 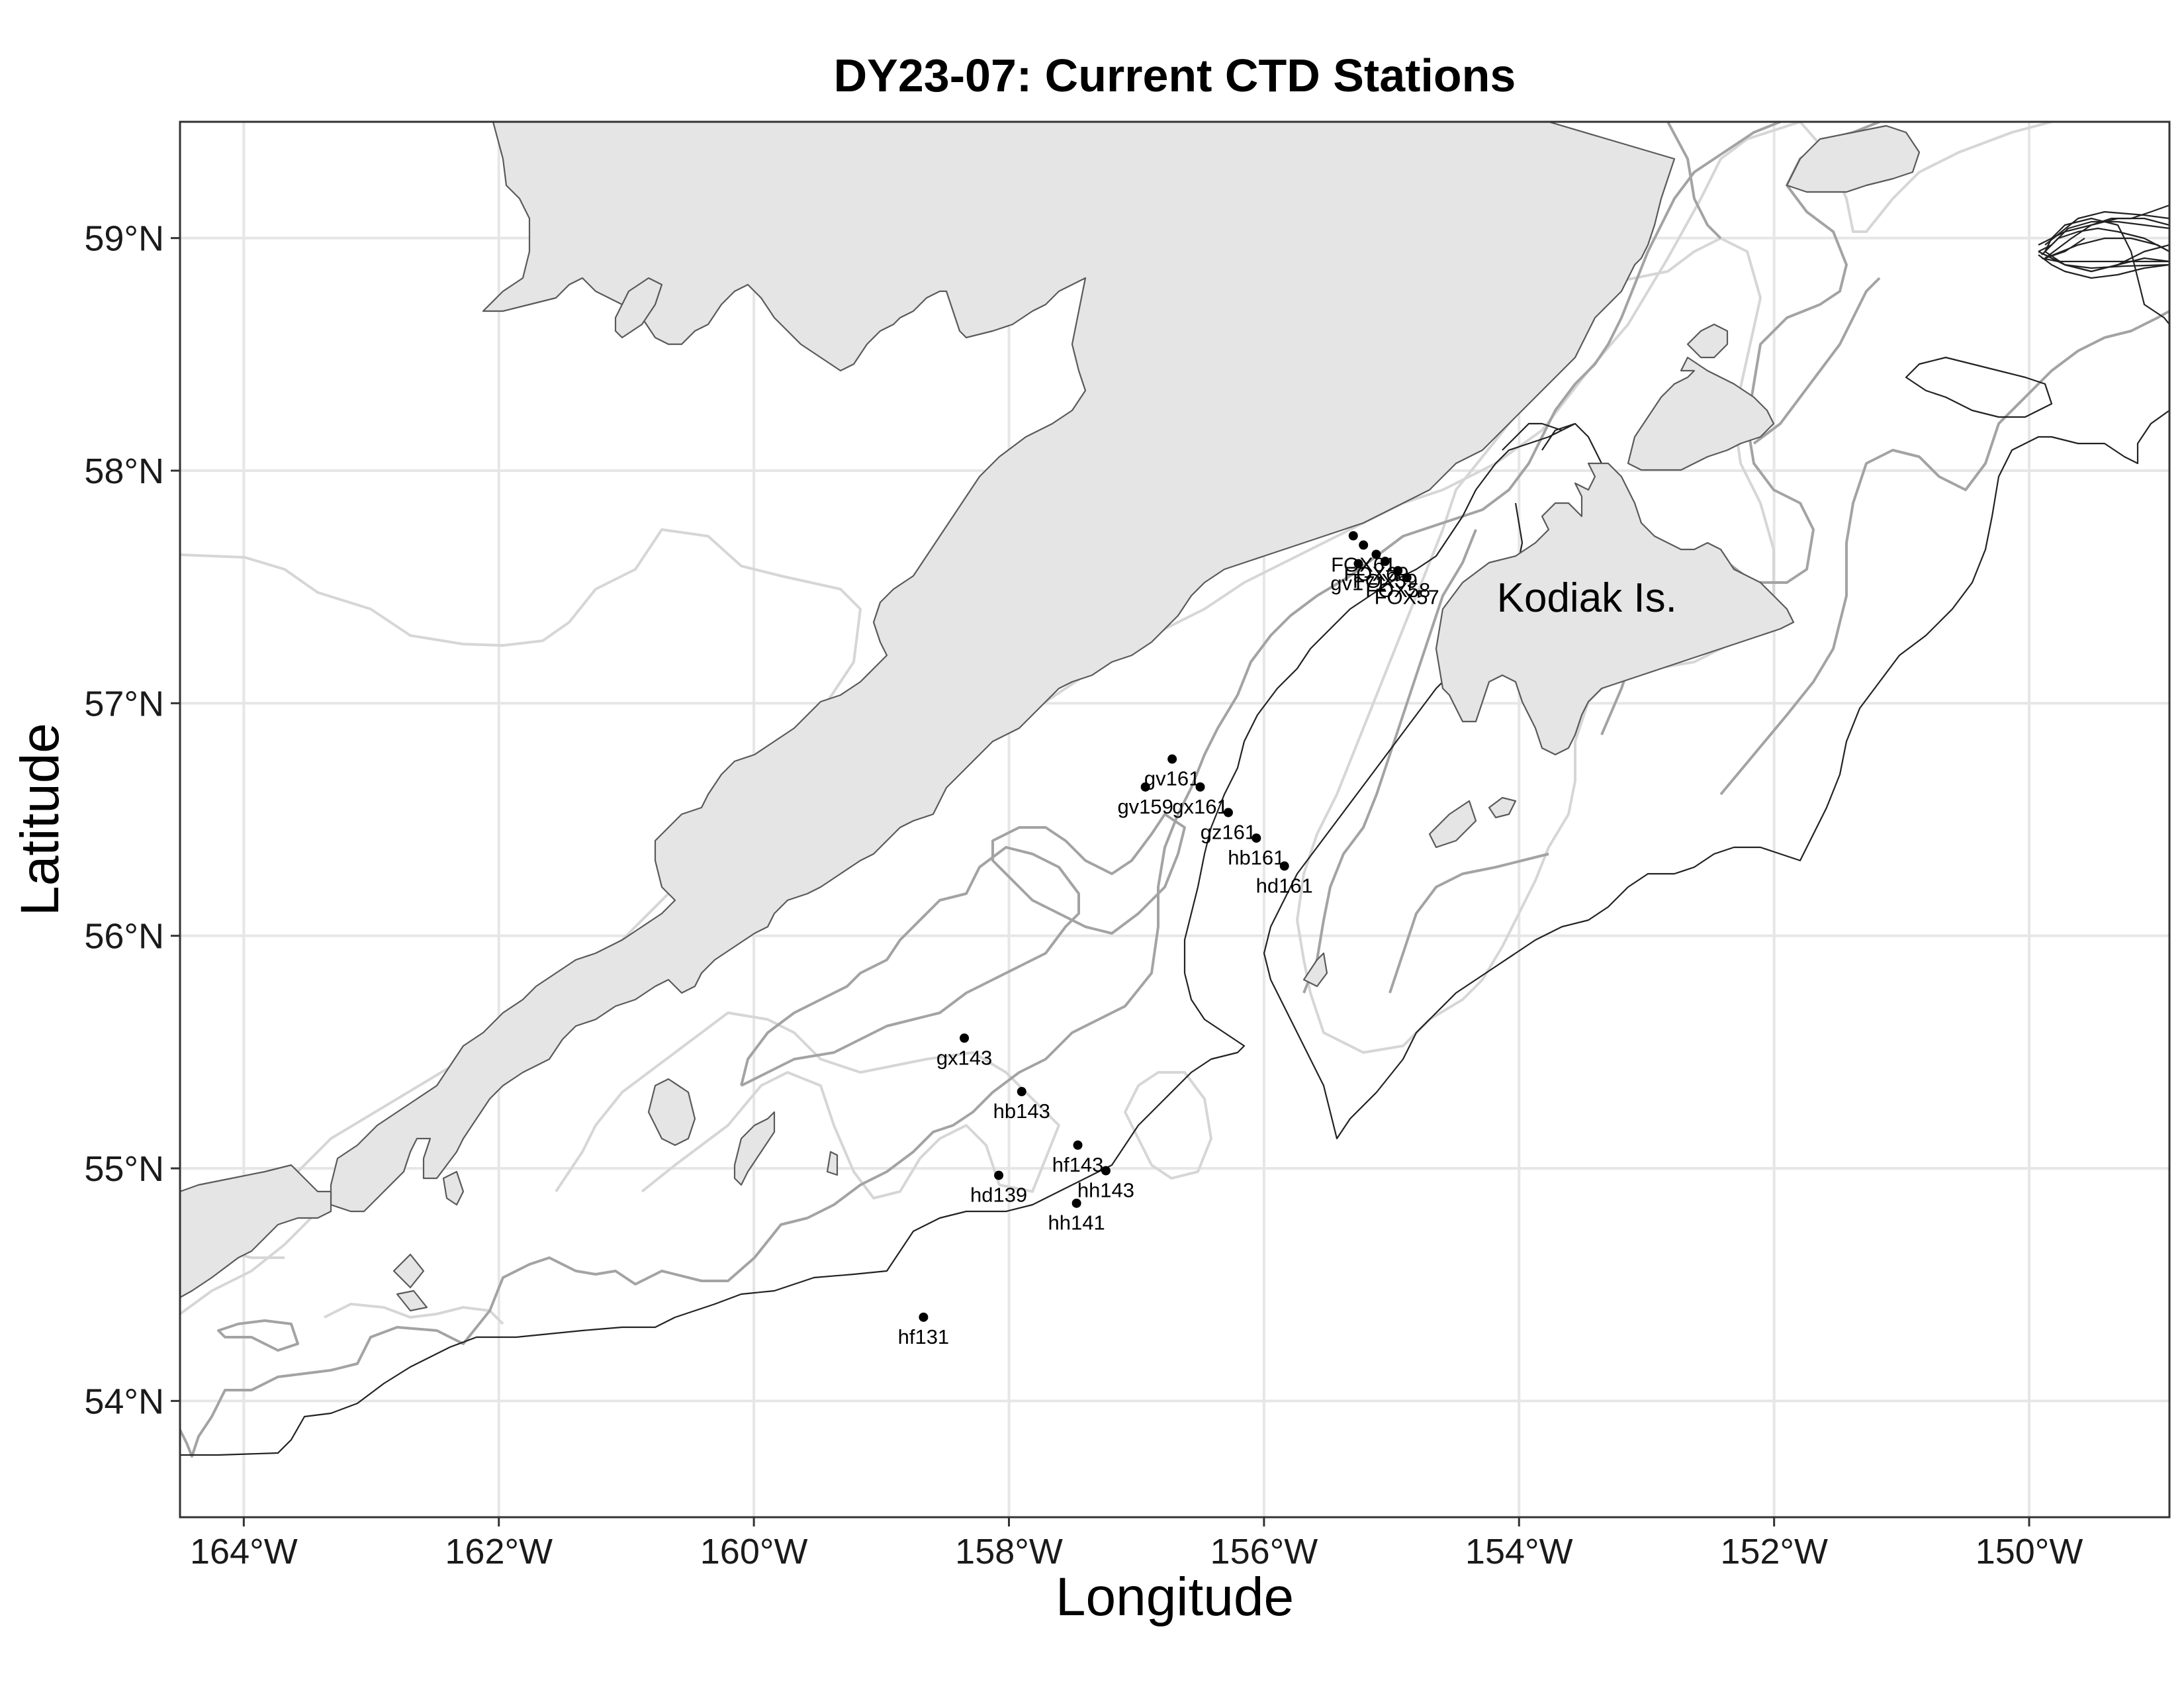 What do you see at coordinates (1076, 1223) in the screenshot?
I see `station-label: hh141` at bounding box center [1076, 1223].